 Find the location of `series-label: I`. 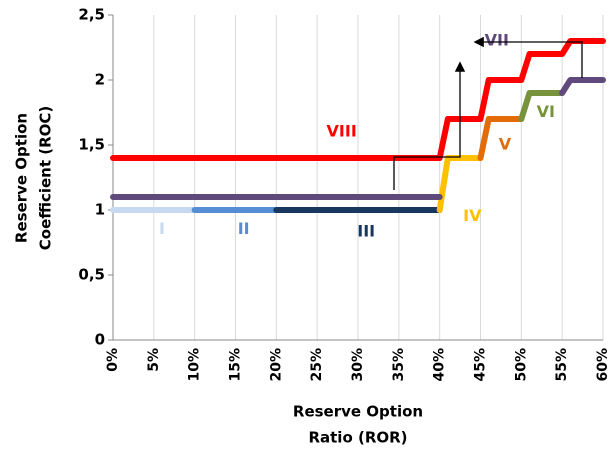

series-label: I is located at coordinates (162, 228).